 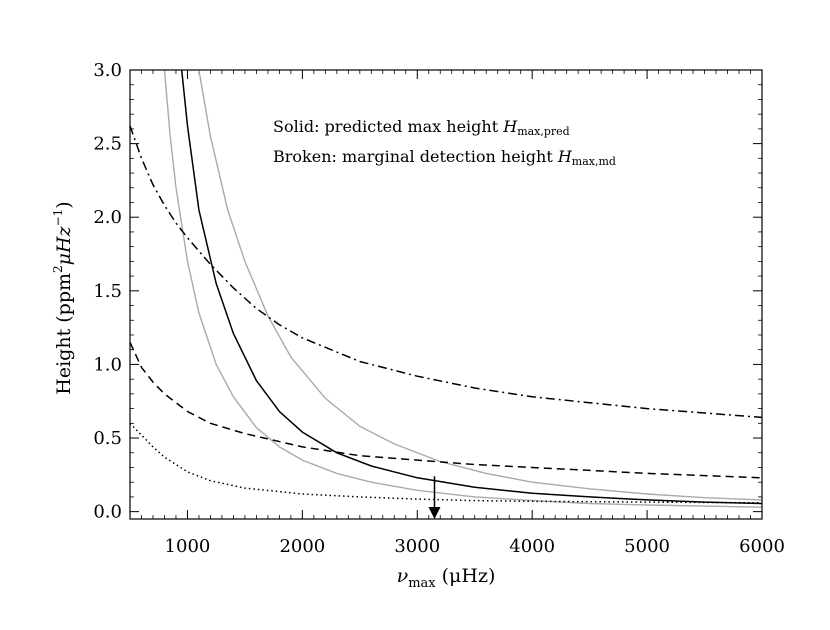 I want to click on x-tick-label: 5000, so click(x=647, y=546).